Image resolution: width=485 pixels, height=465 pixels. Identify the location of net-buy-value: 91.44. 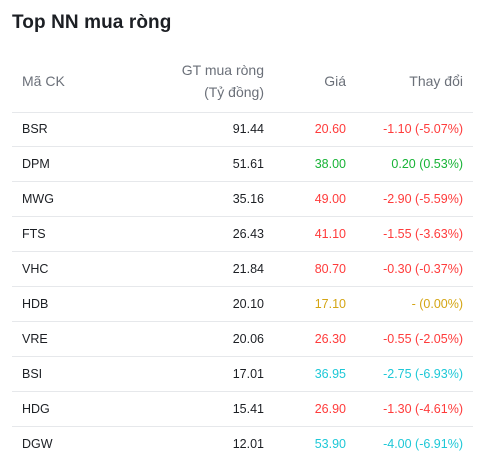
(248, 129).